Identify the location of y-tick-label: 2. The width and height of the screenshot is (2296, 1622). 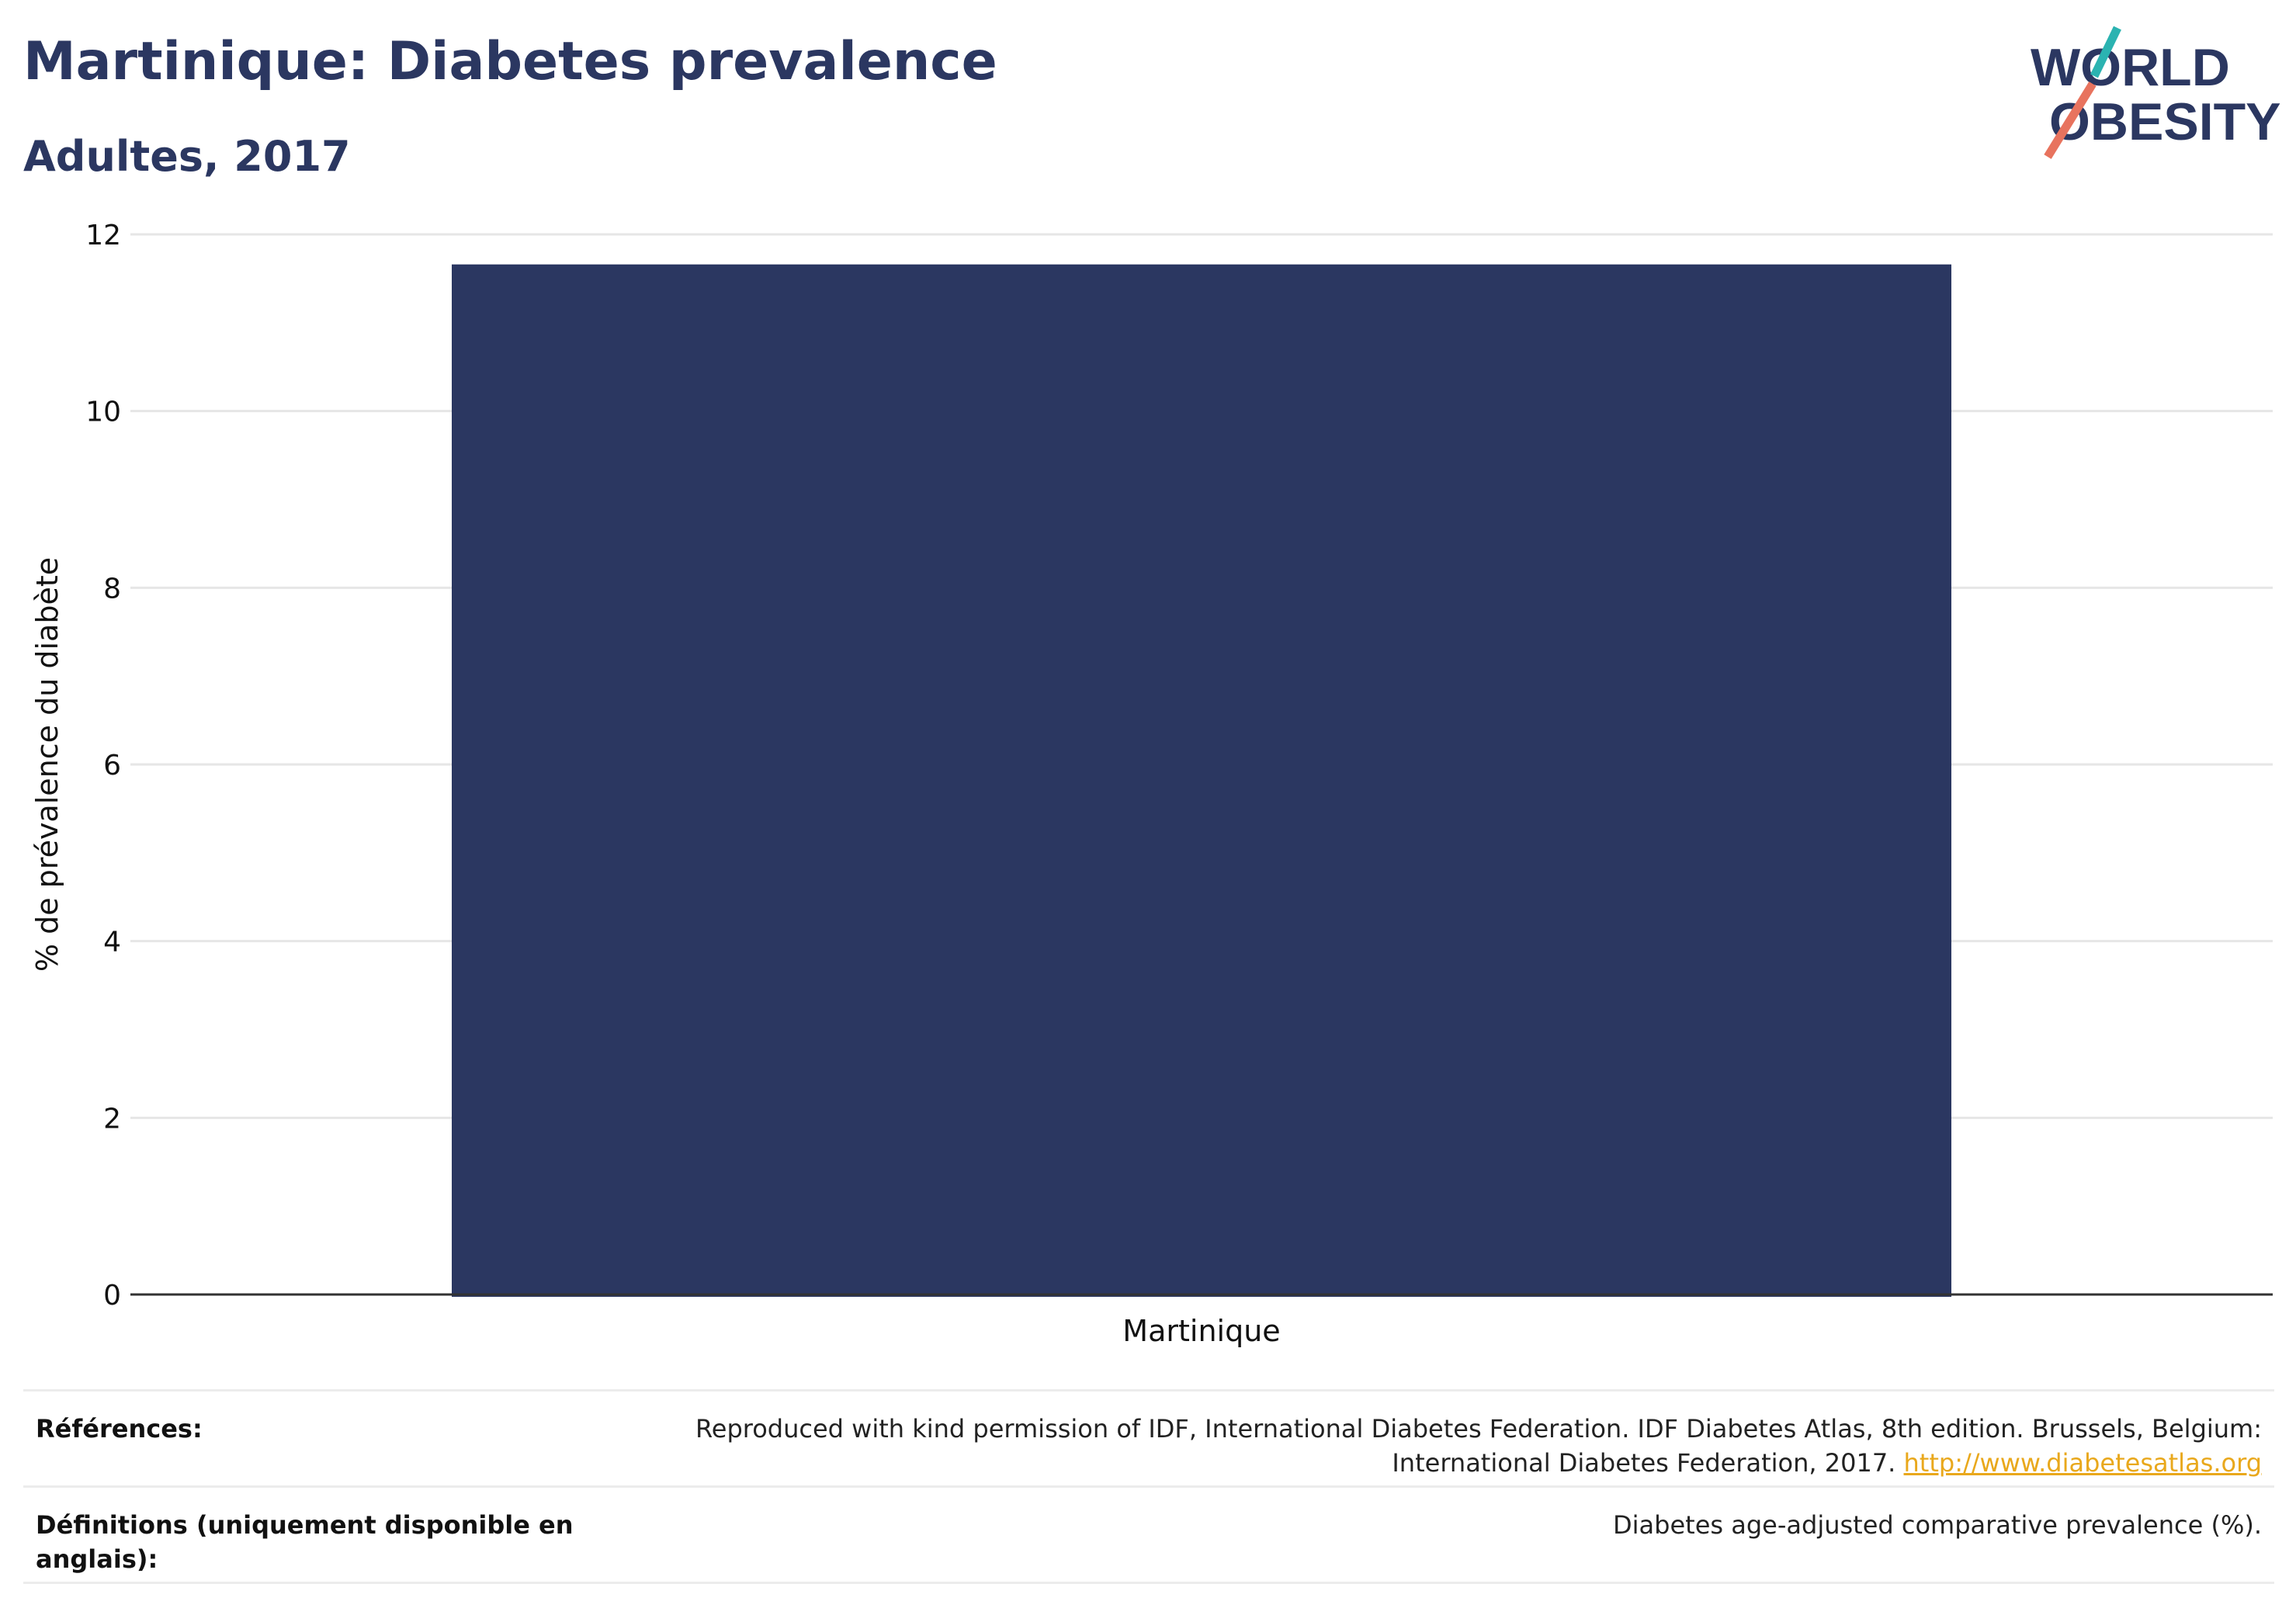
(112, 1119).